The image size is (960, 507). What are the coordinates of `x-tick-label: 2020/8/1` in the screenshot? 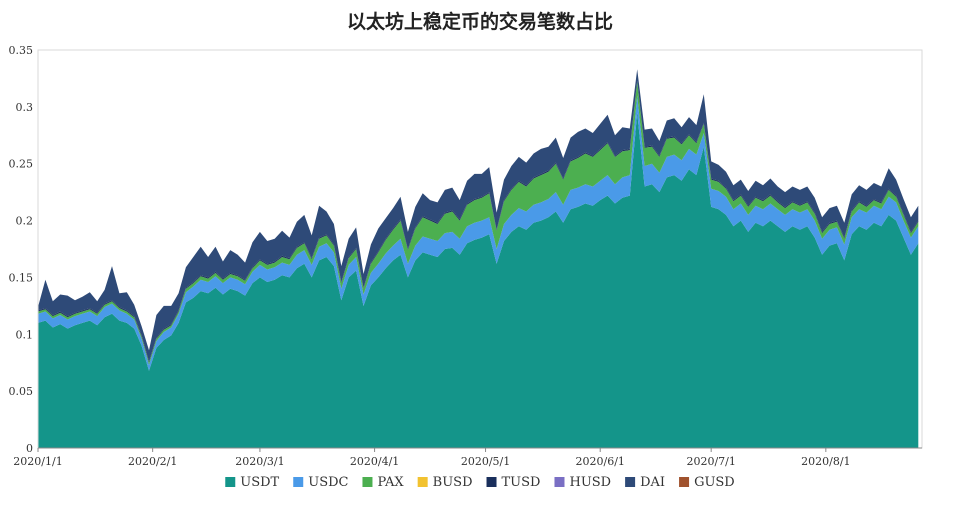 It's located at (825, 461).